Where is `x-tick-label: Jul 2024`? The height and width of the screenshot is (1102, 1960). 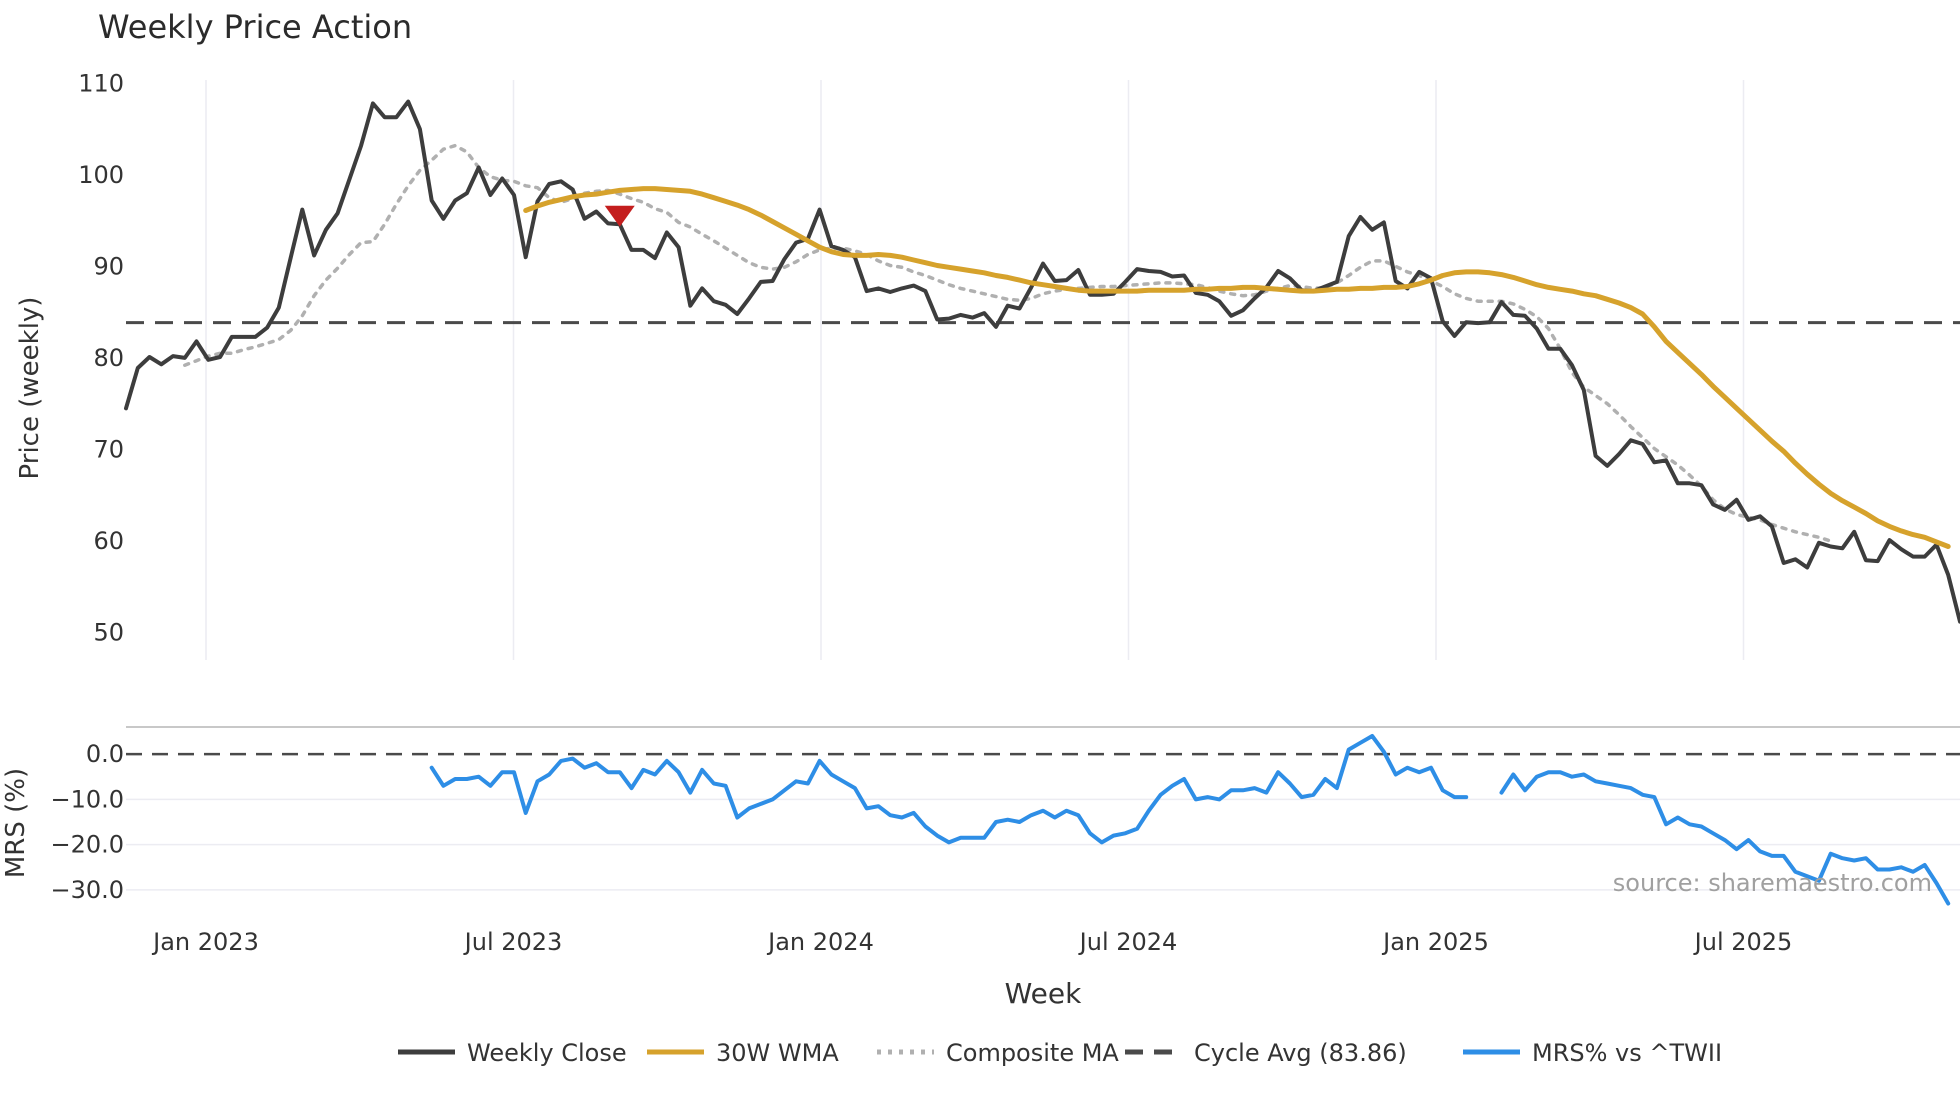 x-tick-label: Jul 2024 is located at coordinates (1128, 942).